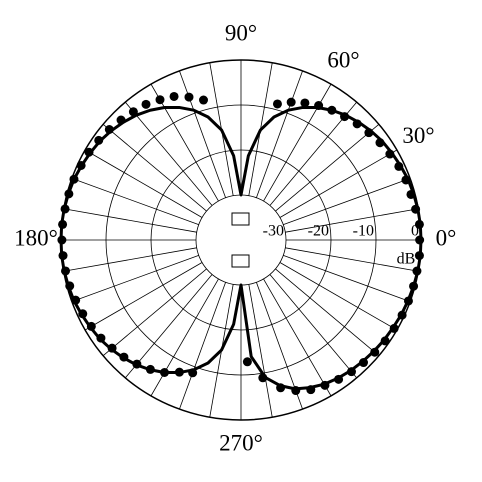 The image size is (482, 482). I want to click on angle-tick-label: 60°, so click(343, 60).